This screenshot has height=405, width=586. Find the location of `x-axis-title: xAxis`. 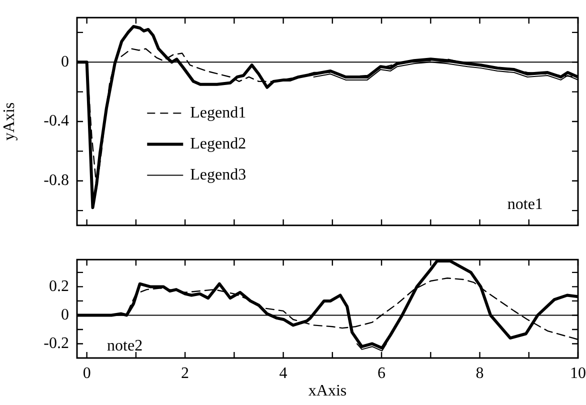

x-axis-title: xAxis is located at coordinates (327, 391).